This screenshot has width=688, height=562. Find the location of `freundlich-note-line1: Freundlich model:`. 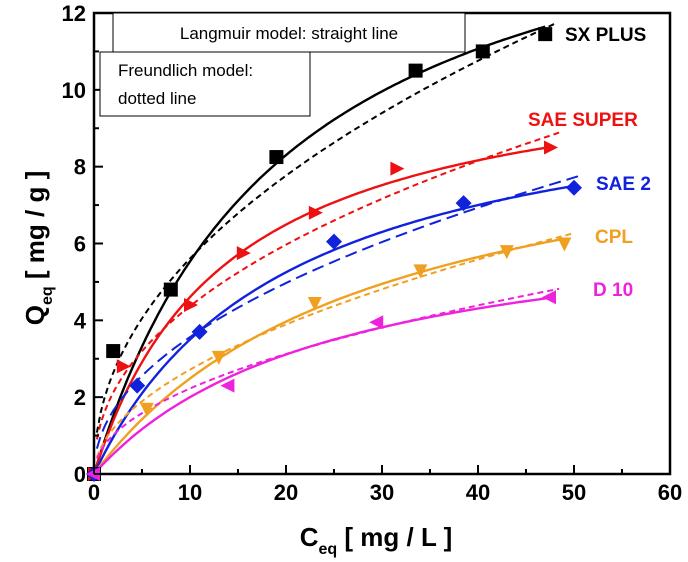

freundlich-note-line1: Freundlich model: is located at coordinates (185, 70).